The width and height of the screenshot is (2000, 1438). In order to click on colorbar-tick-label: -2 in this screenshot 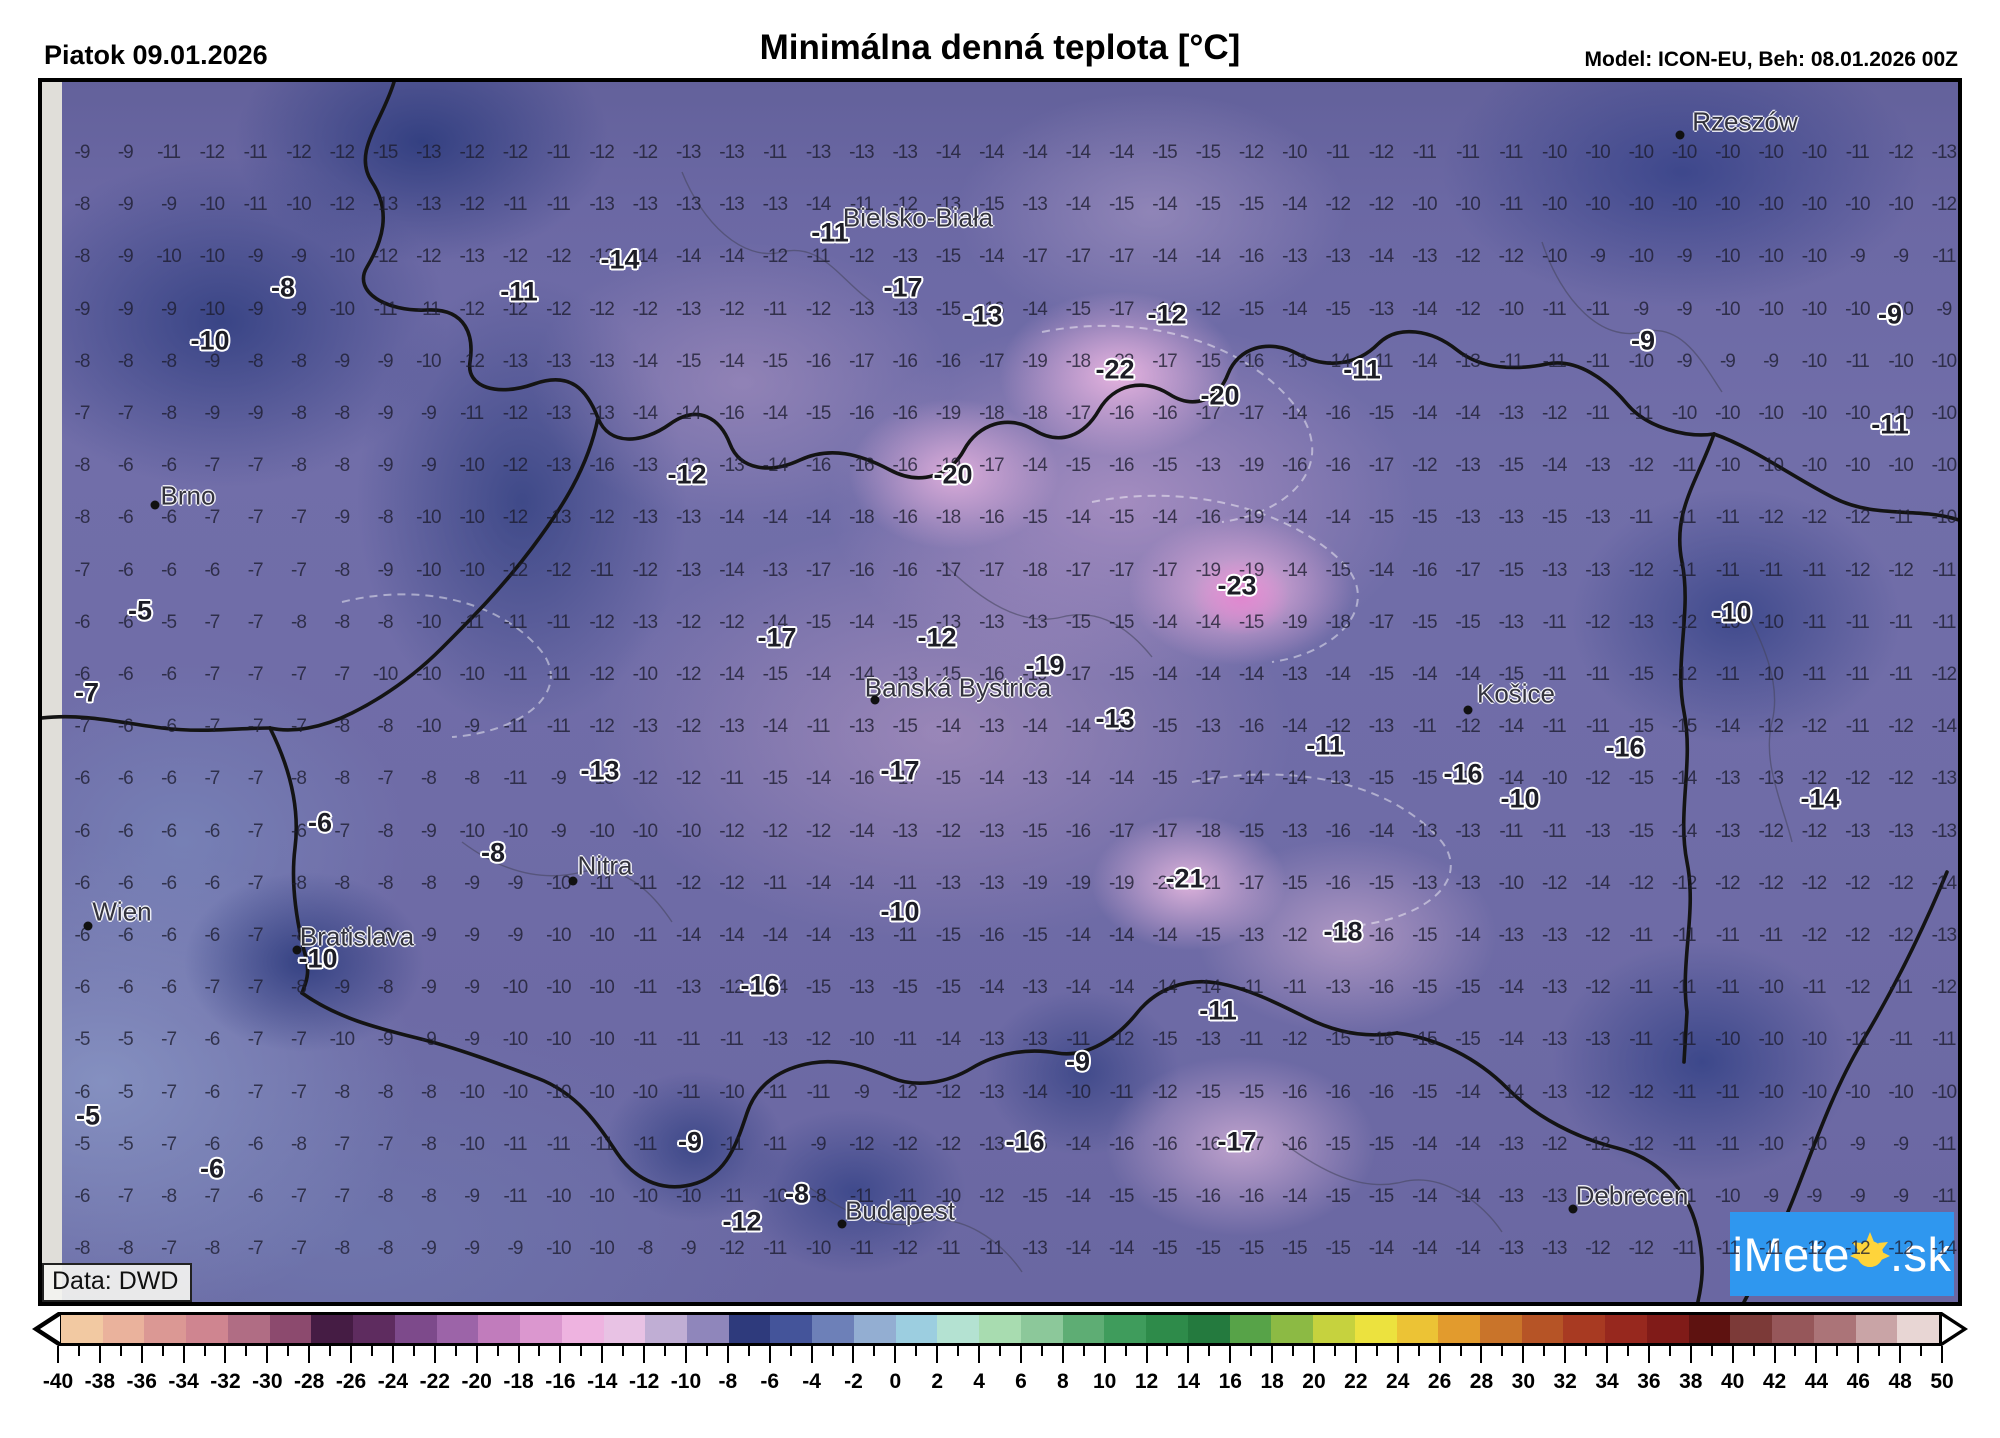, I will do `click(853, 1381)`.